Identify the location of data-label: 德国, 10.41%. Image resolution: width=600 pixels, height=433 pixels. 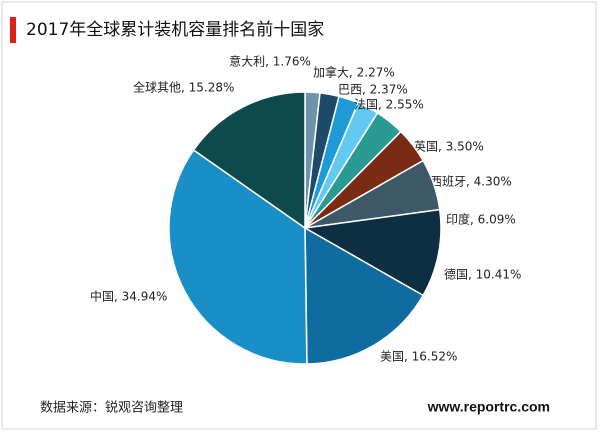
(482, 274).